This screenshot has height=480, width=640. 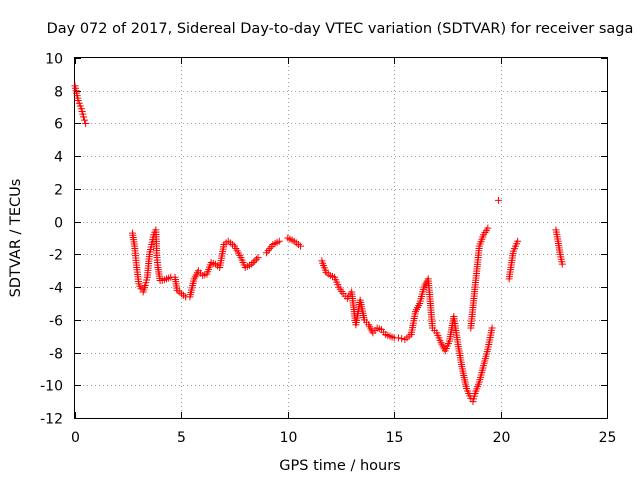 I want to click on y-tick-label: -8, so click(x=56, y=355).